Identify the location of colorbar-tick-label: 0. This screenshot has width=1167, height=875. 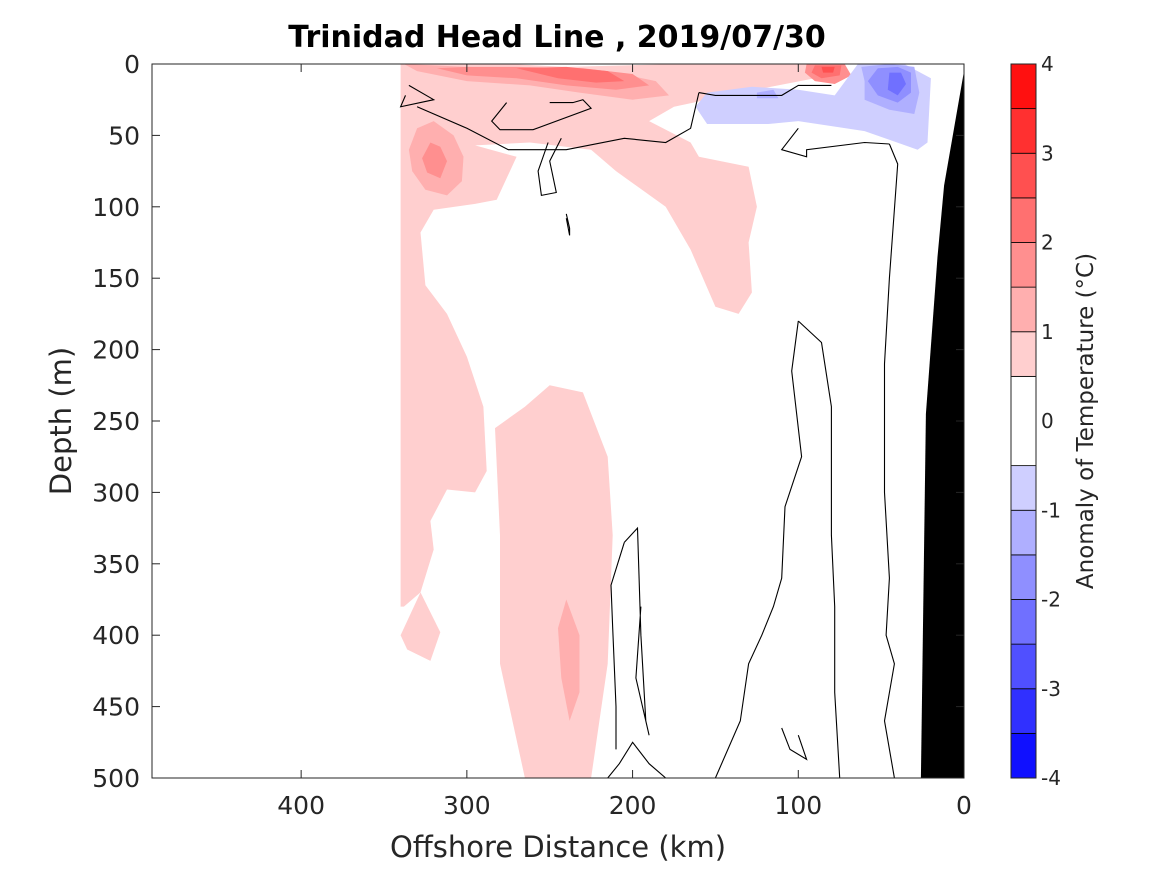
(1047, 421).